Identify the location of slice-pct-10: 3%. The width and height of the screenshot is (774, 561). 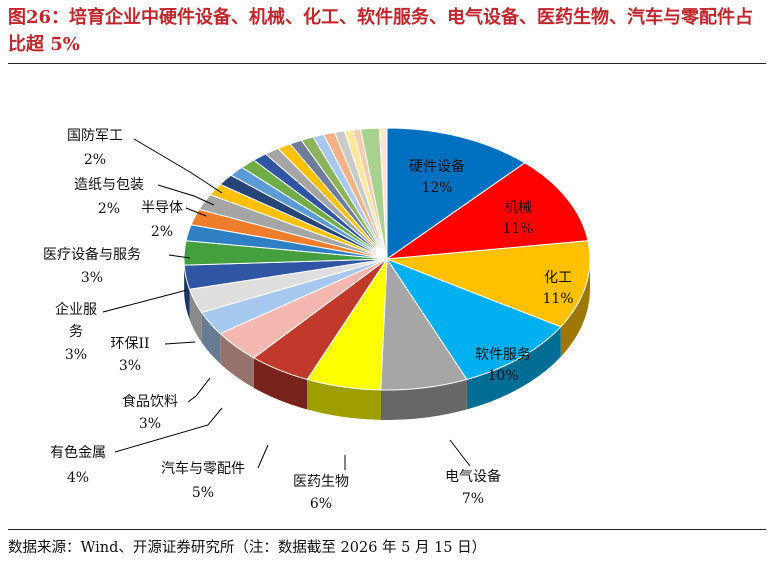
(76, 355).